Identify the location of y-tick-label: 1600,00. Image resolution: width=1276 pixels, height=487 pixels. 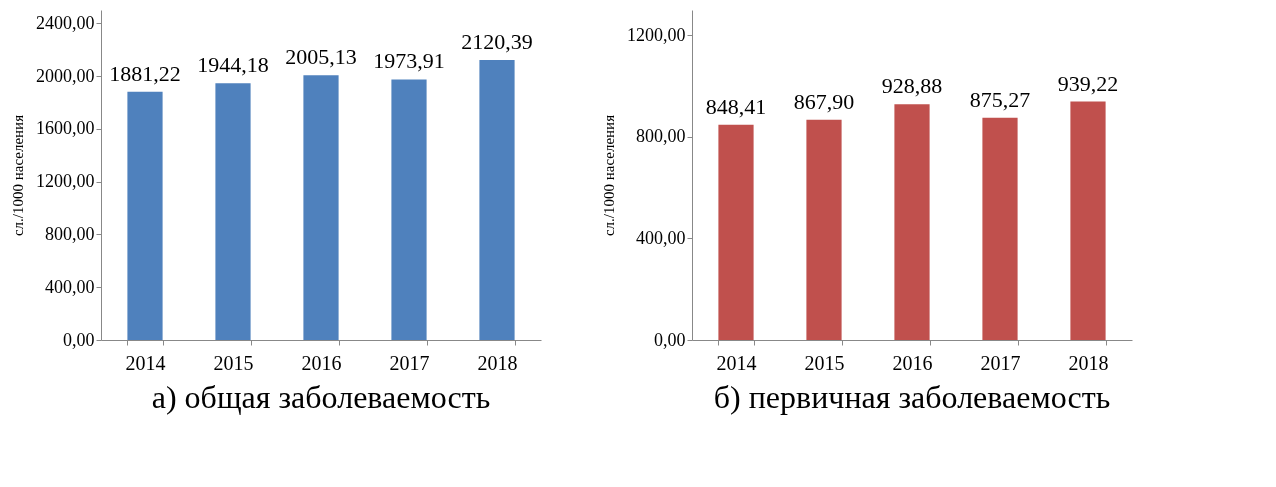
(65, 128).